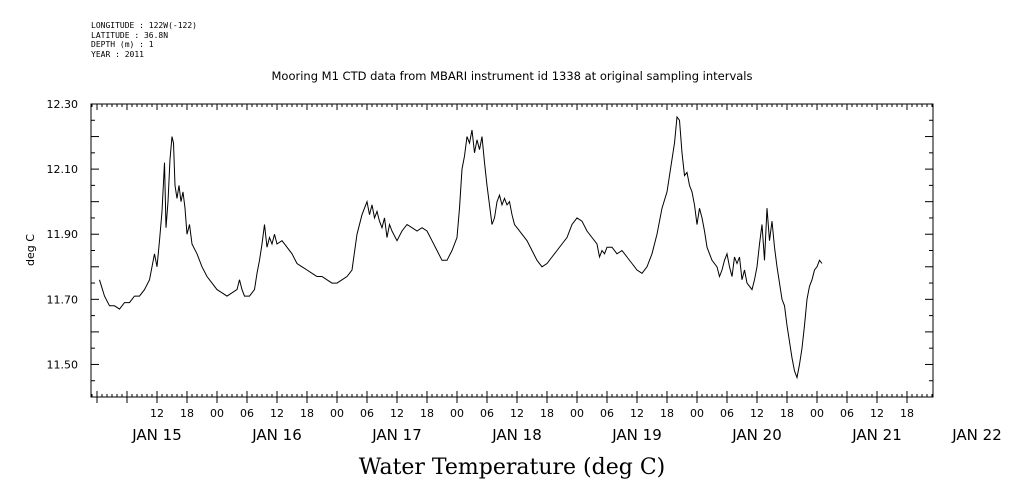  What do you see at coordinates (63, 299) in the screenshot?
I see `y-tick-label: 11.70` at bounding box center [63, 299].